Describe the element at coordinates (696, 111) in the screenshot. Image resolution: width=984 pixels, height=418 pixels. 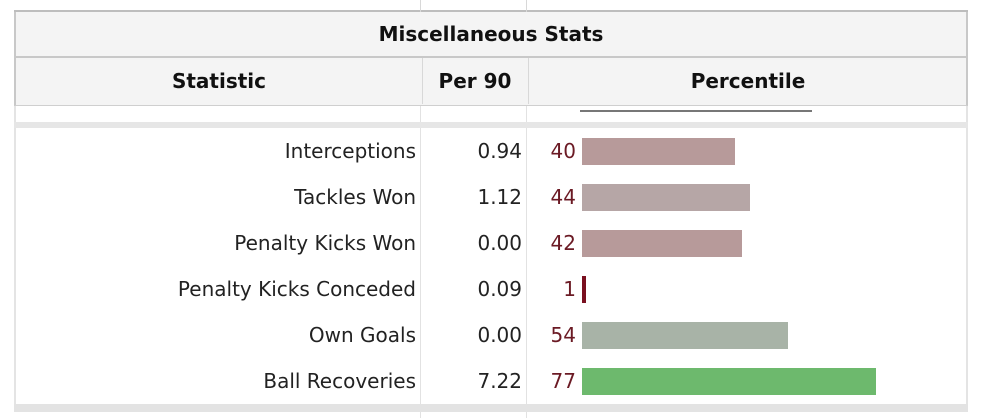
I see `percentile-scale-line` at that location.